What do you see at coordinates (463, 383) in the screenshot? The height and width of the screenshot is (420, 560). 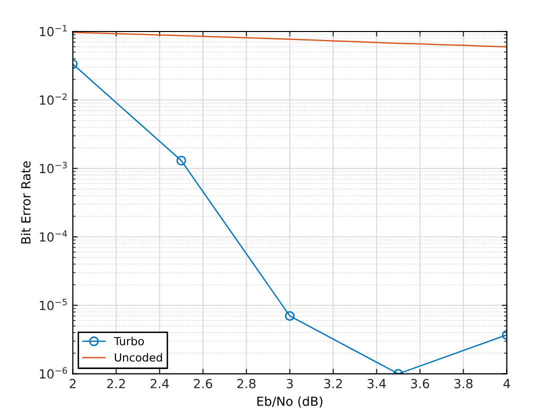 I see `x-tick-label: 3.8` at bounding box center [463, 383].